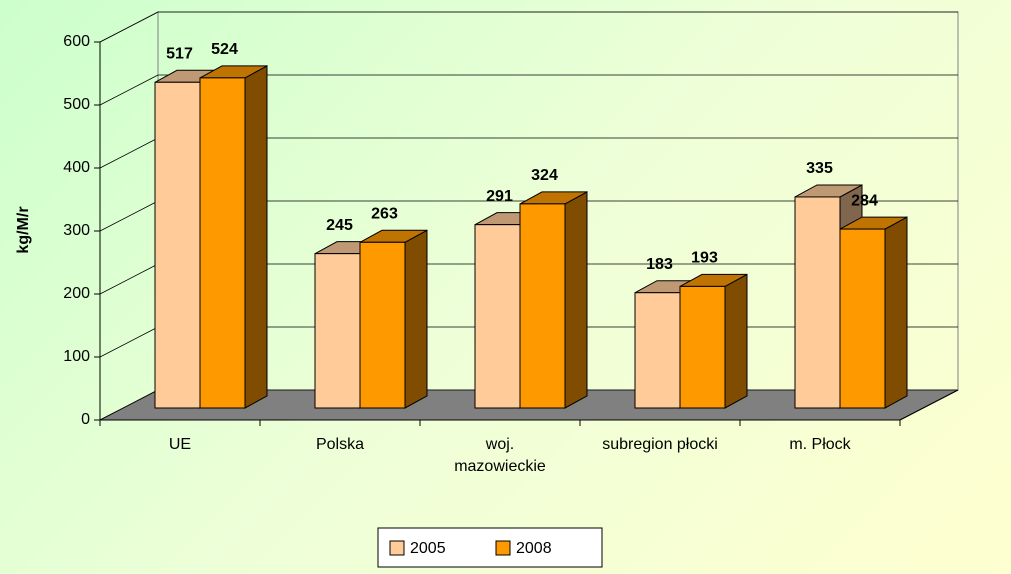 This screenshot has width=1011, height=574. What do you see at coordinates (499, 196) in the screenshot?
I see `data-label: 291` at bounding box center [499, 196].